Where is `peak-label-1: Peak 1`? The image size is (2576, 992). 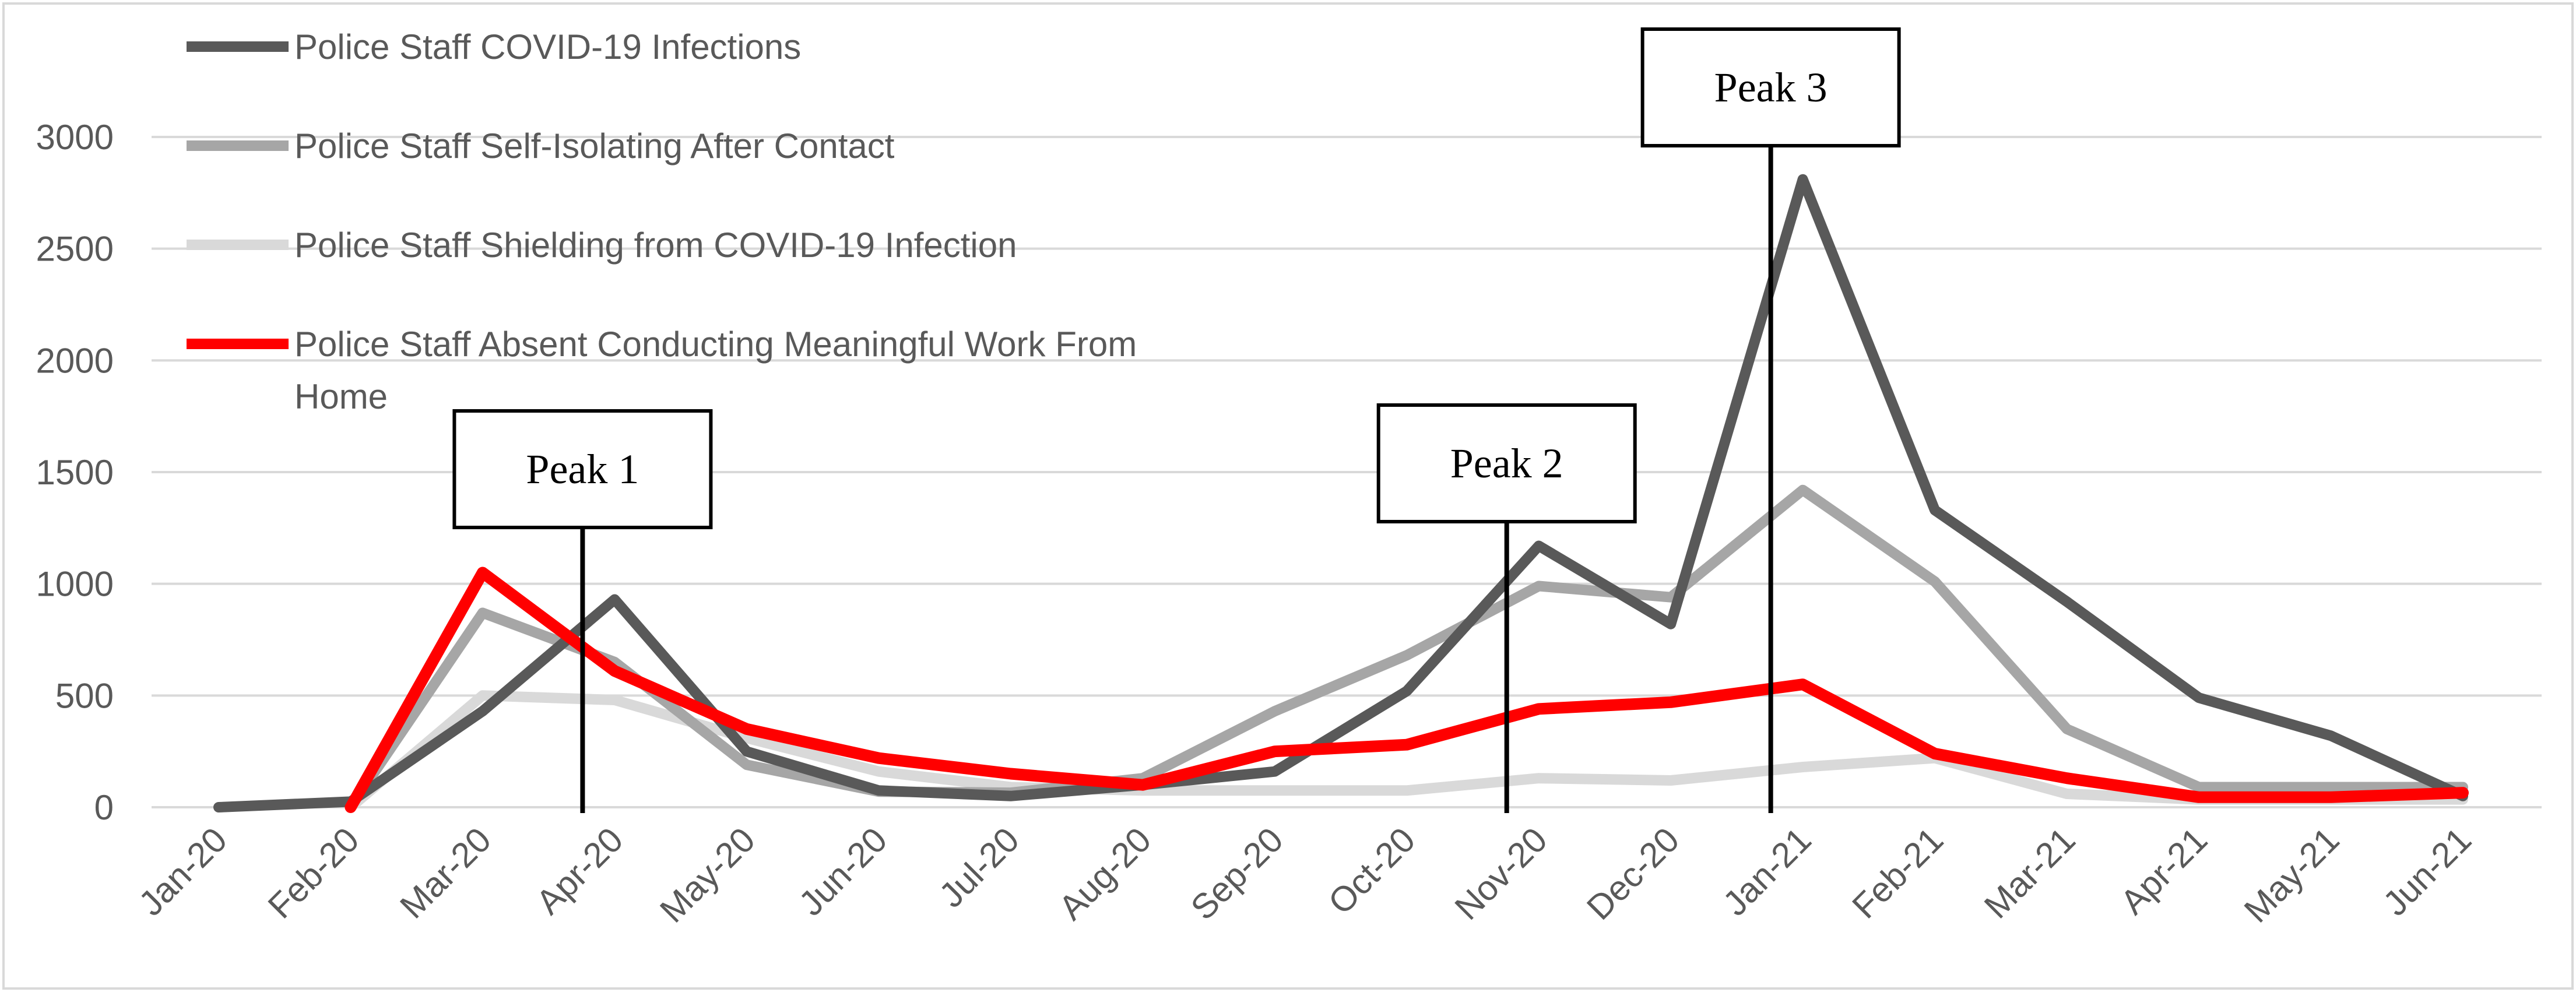 peak-label-1: Peak 1 is located at coordinates (582, 470).